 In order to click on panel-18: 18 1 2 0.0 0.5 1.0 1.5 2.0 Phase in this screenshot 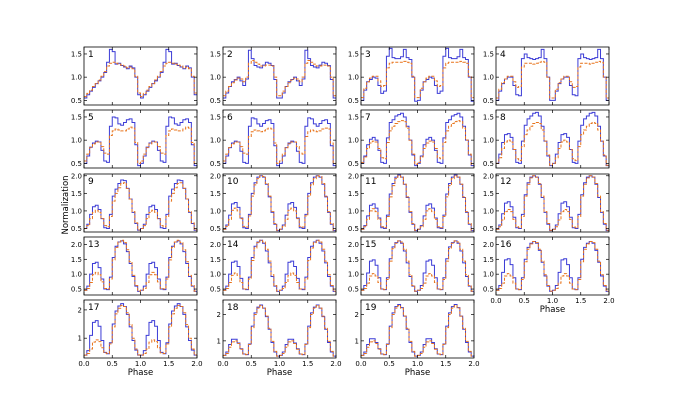, I will do `click(279, 338)`.